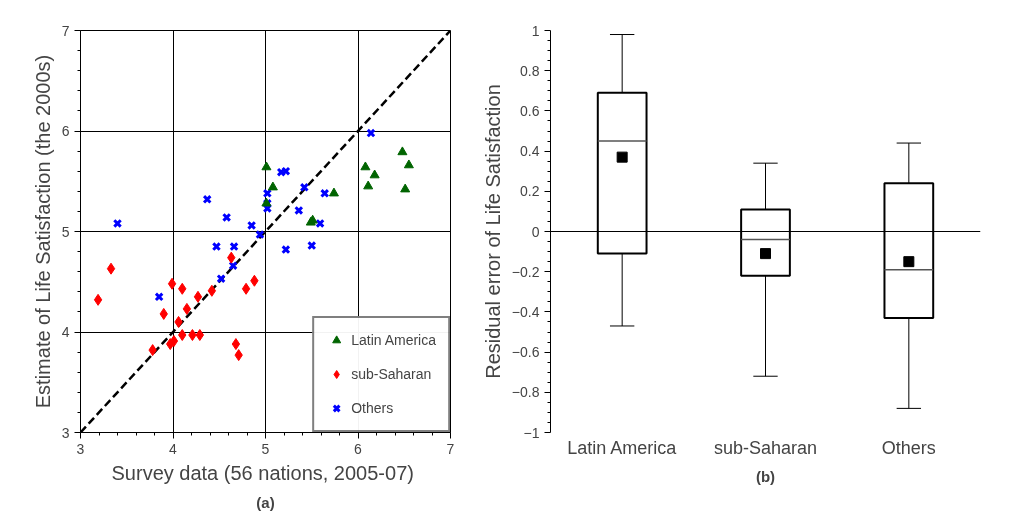 The image size is (1013, 519). What do you see at coordinates (391, 374) in the screenshot?
I see `legend-label: sub-Saharan` at bounding box center [391, 374].